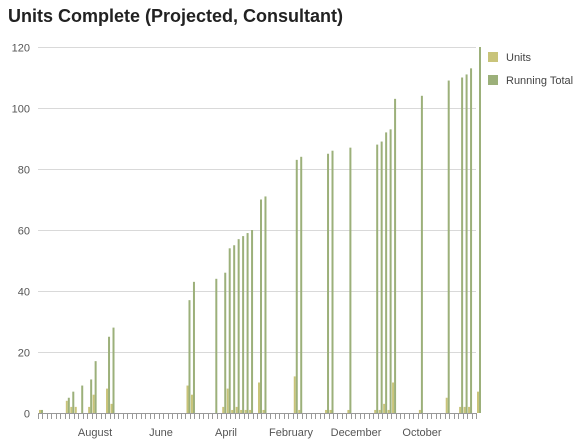  What do you see at coordinates (21, 110) in the screenshot?
I see `y-tick-label: 100` at bounding box center [21, 110].